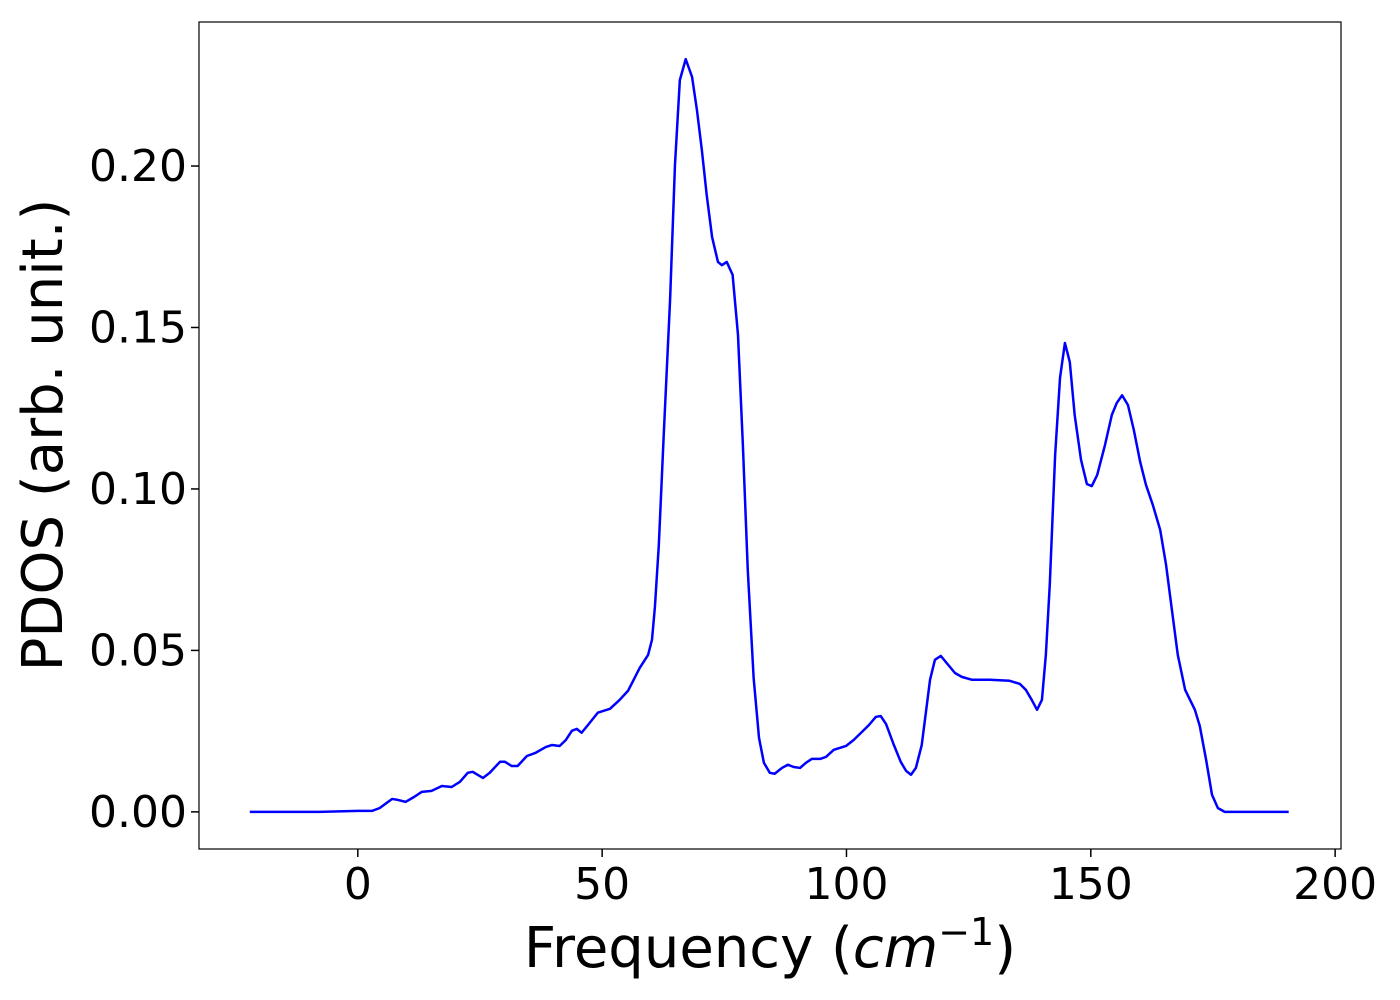 The image size is (1400, 1000). What do you see at coordinates (138, 650) in the screenshot?
I see `y-tick-label: 0.05` at bounding box center [138, 650].